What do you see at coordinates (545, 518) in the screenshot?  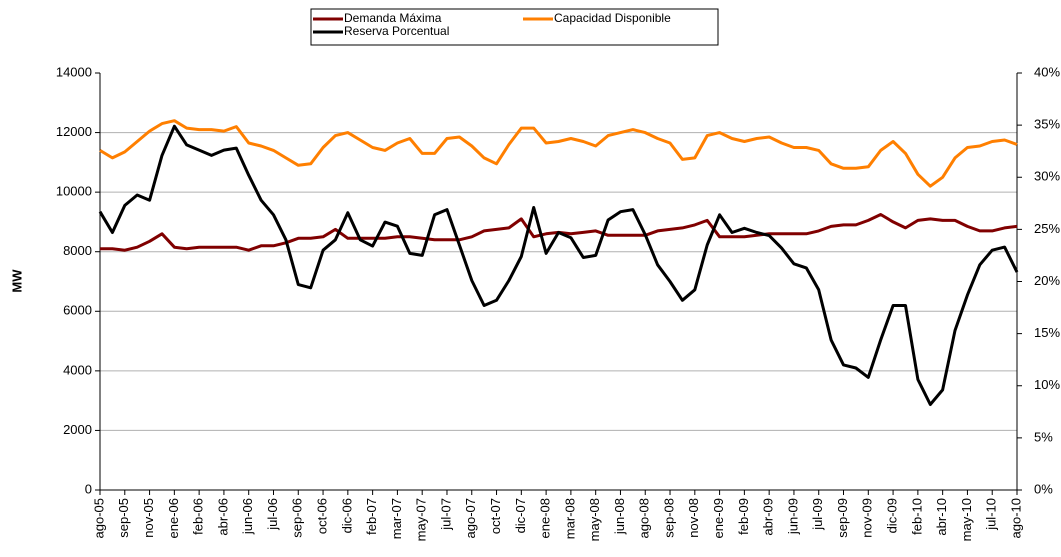 I see `x-tick-label: ene-08` at bounding box center [545, 518].